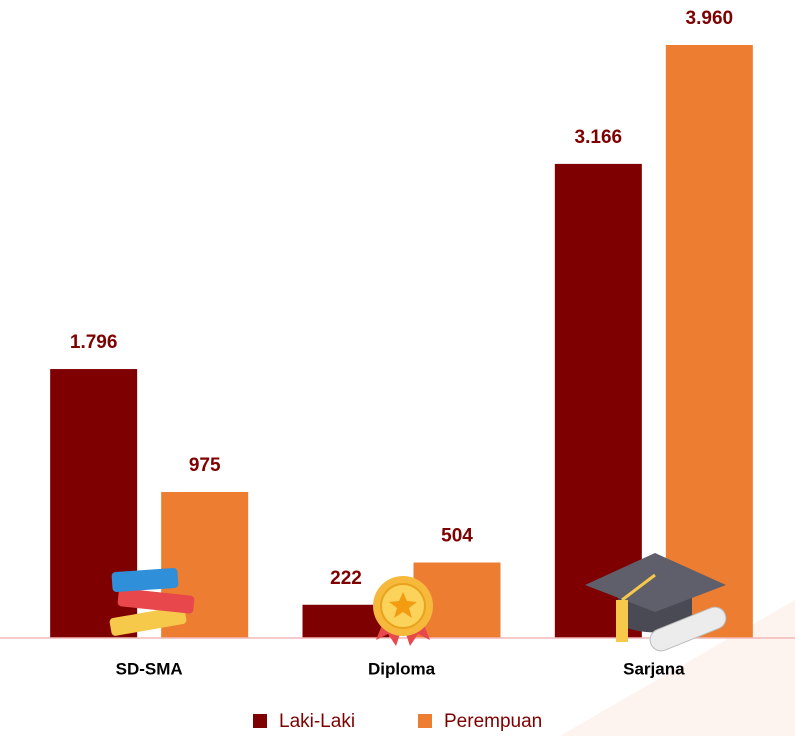 The width and height of the screenshot is (795, 736). Describe the element at coordinates (457, 536) in the screenshot. I see `value-label: 504` at that location.